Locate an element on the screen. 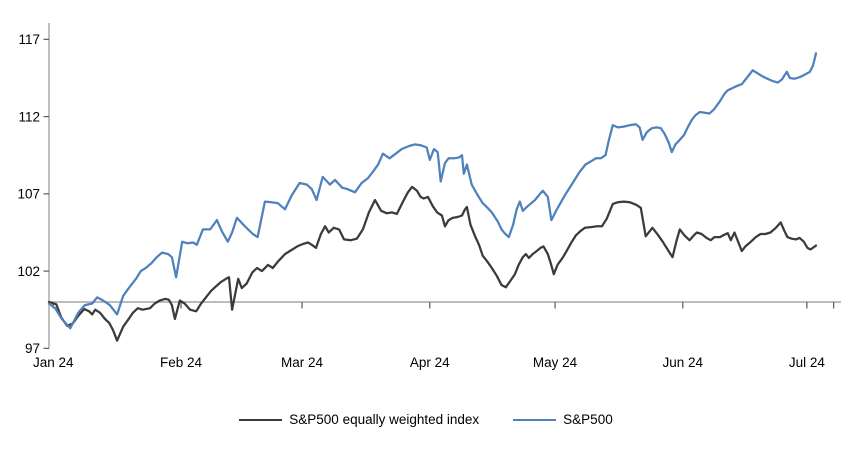 Image resolution: width=852 pixels, height=453 pixels. legend-label: S&P500 equally weighted index is located at coordinates (384, 419).